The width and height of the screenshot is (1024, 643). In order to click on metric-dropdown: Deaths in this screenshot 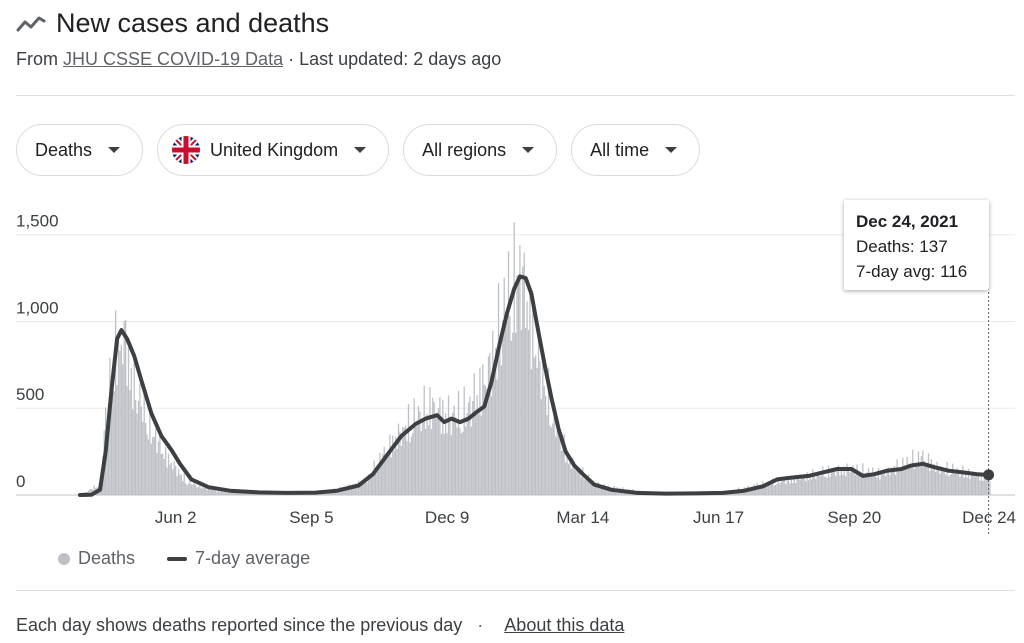, I will do `click(80, 150)`.